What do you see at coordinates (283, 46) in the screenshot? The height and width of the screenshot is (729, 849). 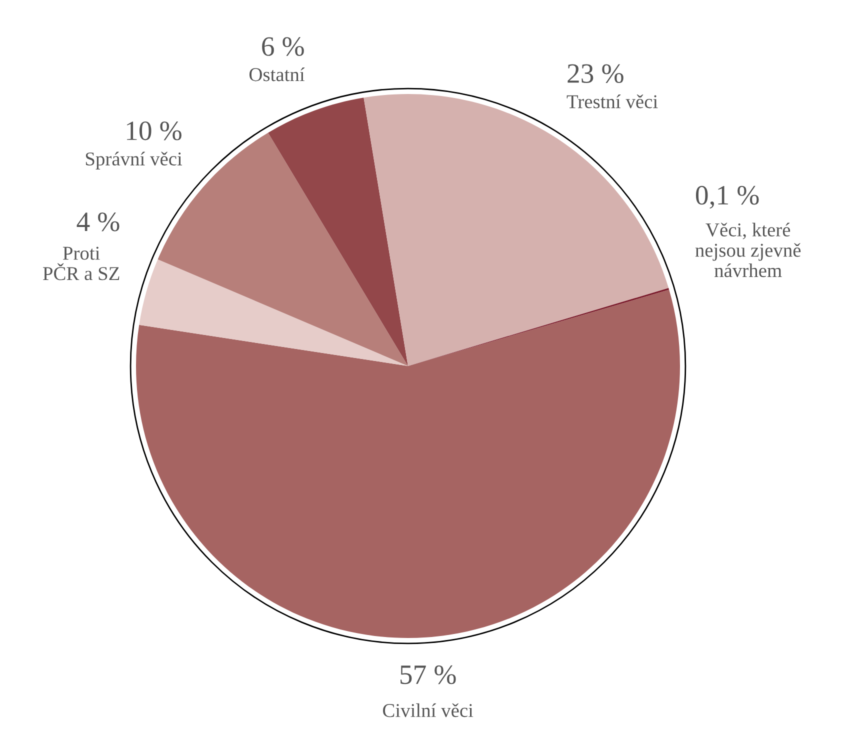 I see `data-label: 6 %` at bounding box center [283, 46].